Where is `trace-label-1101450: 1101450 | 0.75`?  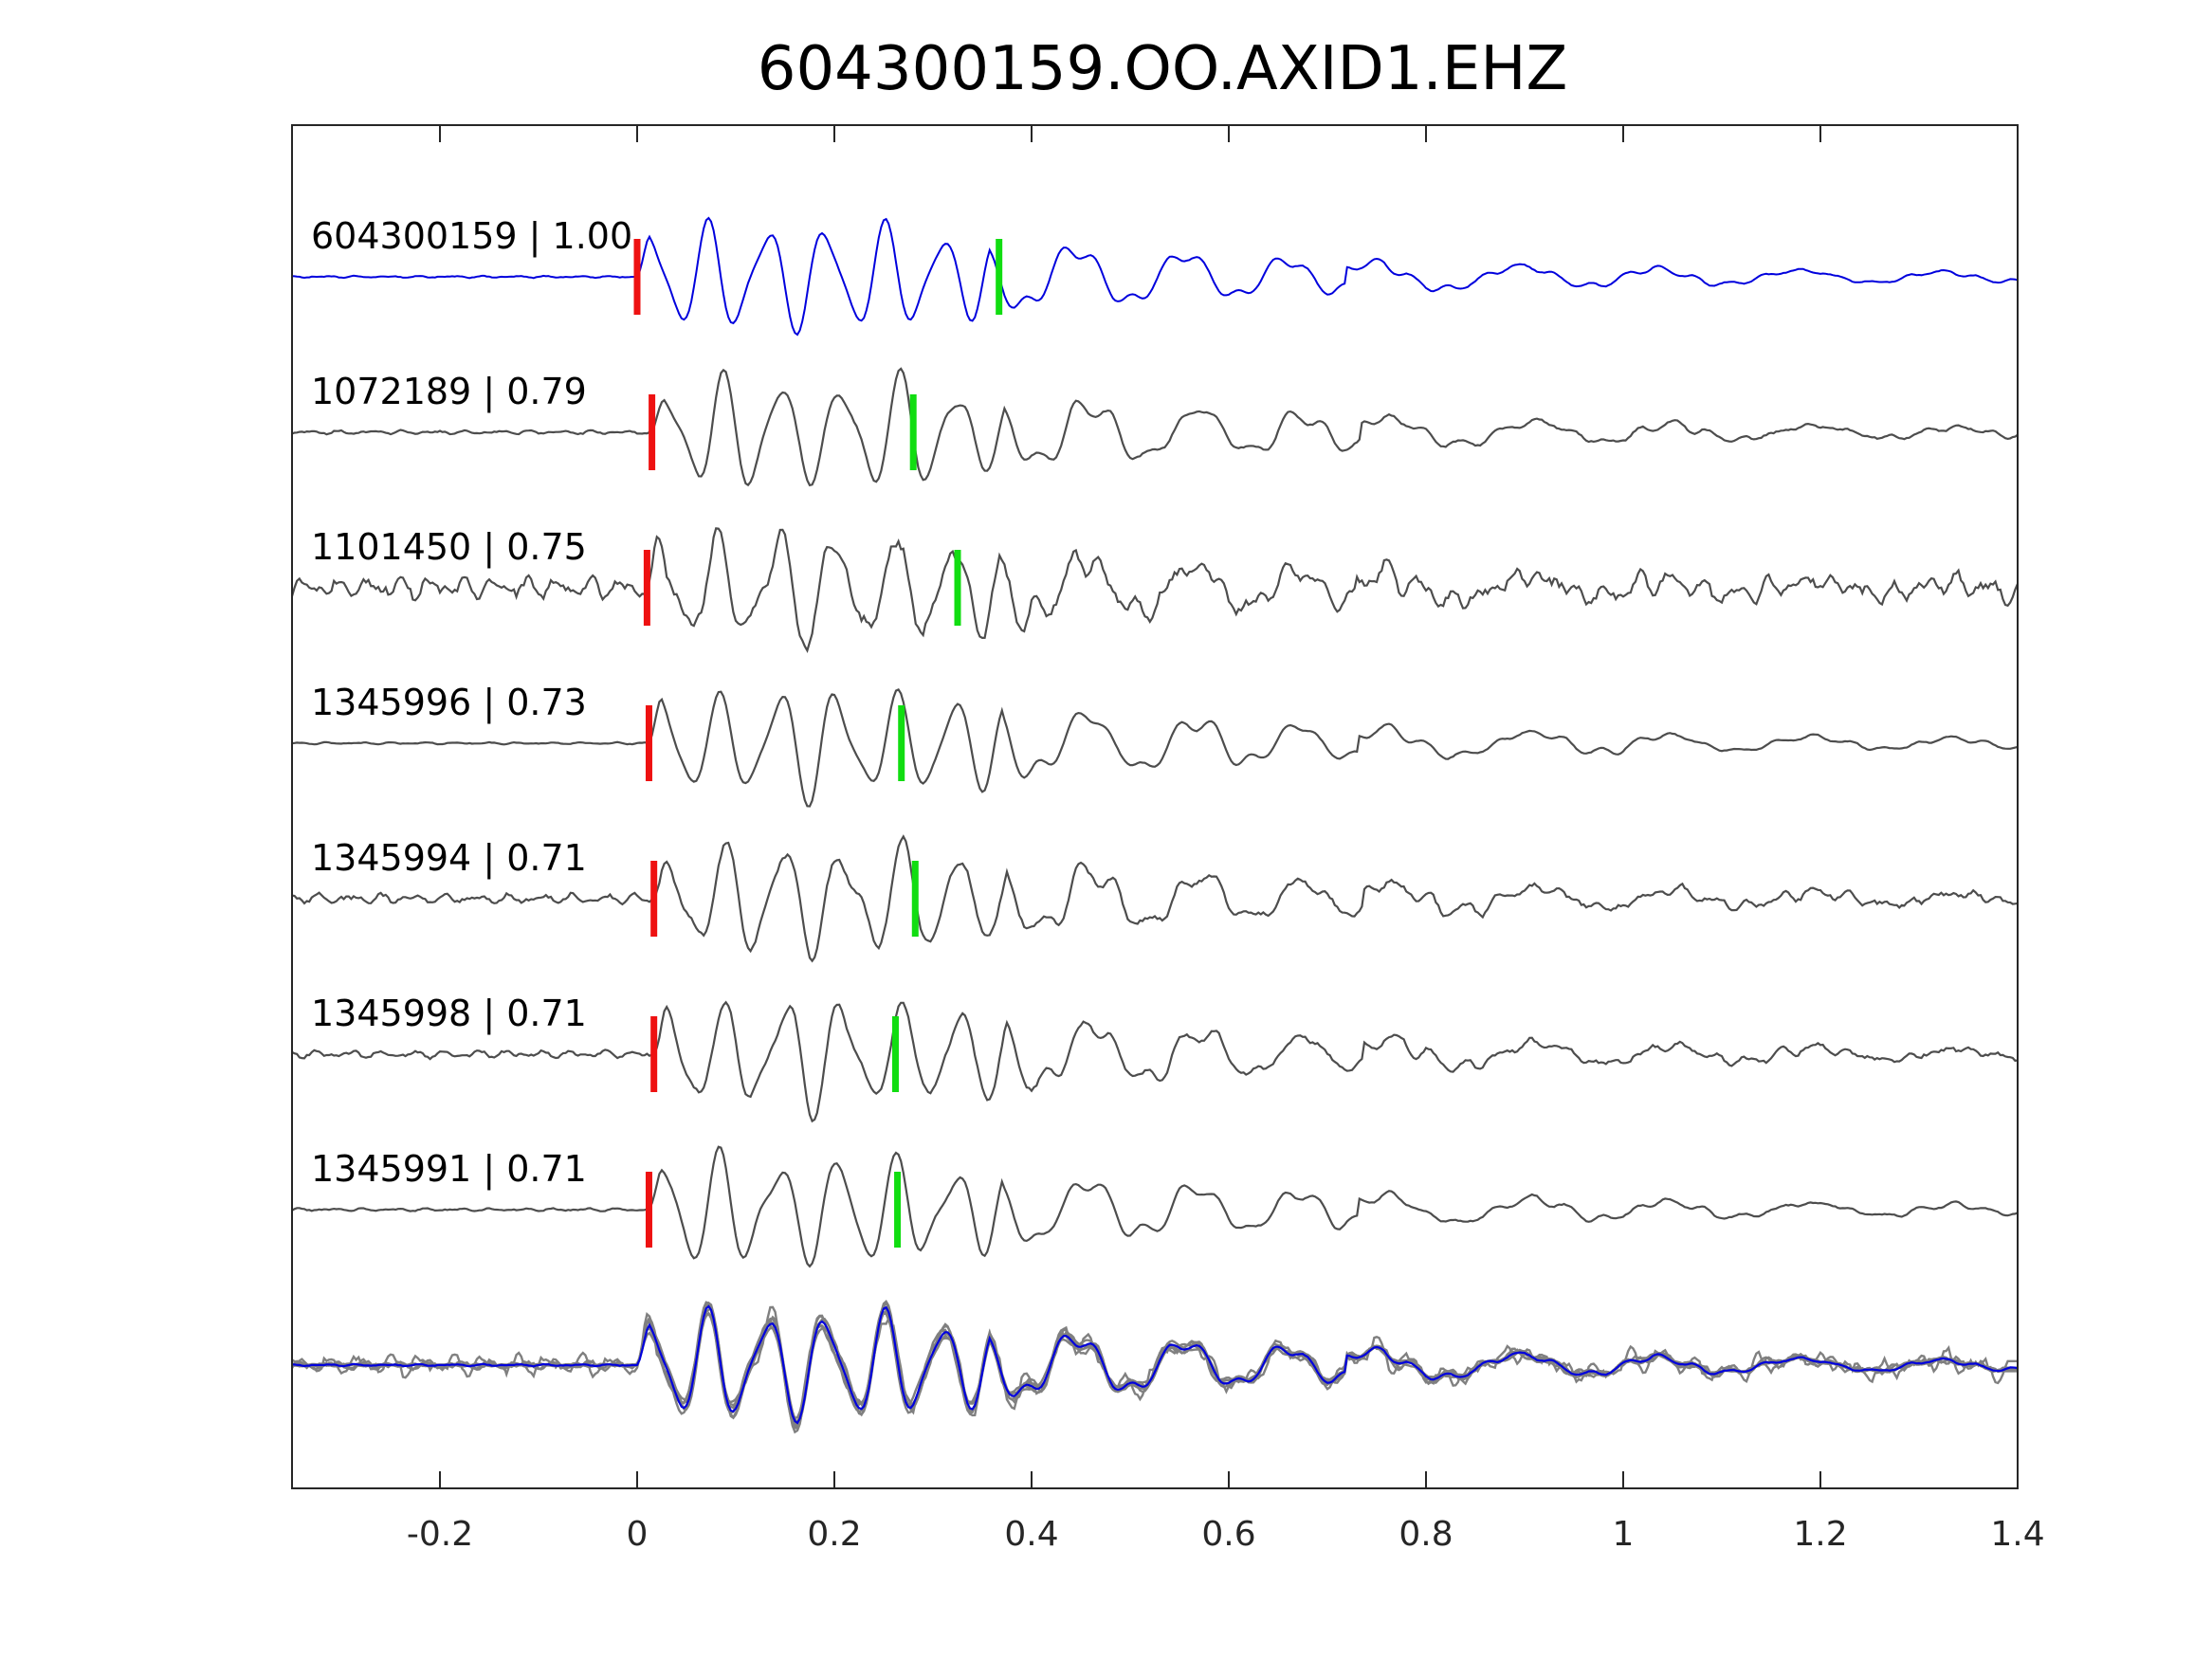
trace-label-1101450: 1101450 | 0.75 is located at coordinates (449, 547).